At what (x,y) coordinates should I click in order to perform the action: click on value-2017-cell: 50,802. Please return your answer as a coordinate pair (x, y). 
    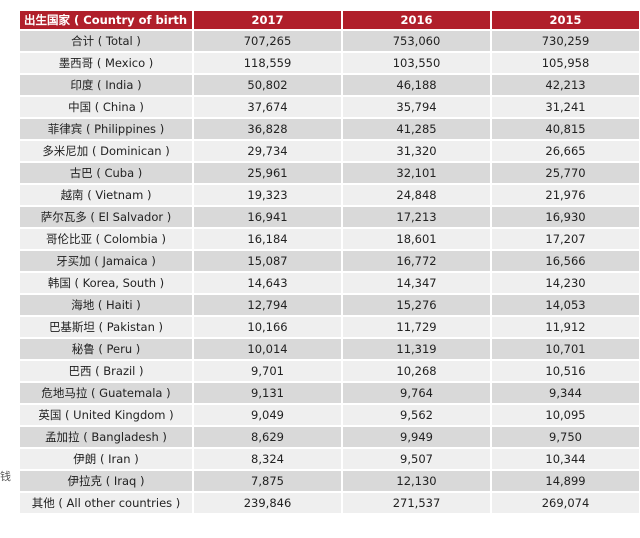
    Looking at the image, I should click on (267, 85).